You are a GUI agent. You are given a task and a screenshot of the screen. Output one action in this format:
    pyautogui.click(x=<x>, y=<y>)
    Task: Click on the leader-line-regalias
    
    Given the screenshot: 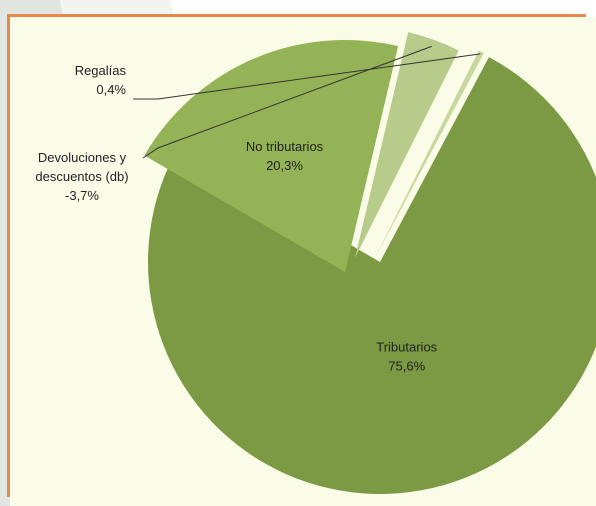 What is the action you would take?
    pyautogui.click(x=307, y=76)
    